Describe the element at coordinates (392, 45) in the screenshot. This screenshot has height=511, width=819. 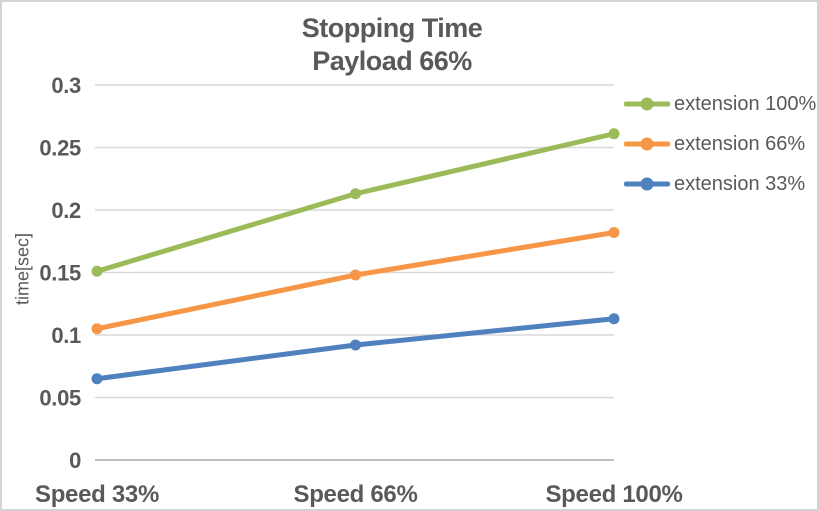
I see `chart-title: Stopping Time Payload 66%` at that location.